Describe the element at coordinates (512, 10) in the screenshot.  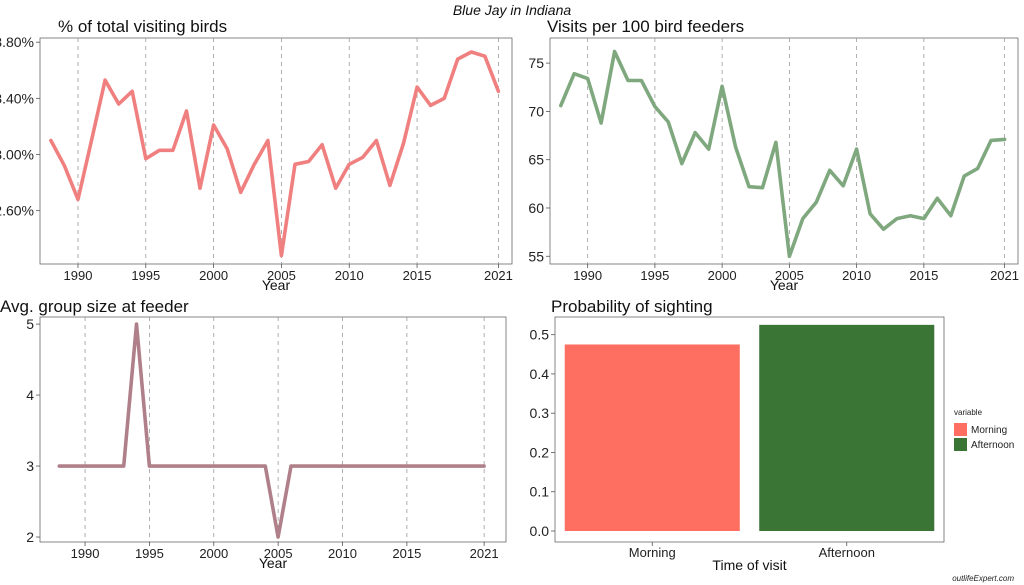
I see `page-title: Blue Jay in Indiana` at that location.